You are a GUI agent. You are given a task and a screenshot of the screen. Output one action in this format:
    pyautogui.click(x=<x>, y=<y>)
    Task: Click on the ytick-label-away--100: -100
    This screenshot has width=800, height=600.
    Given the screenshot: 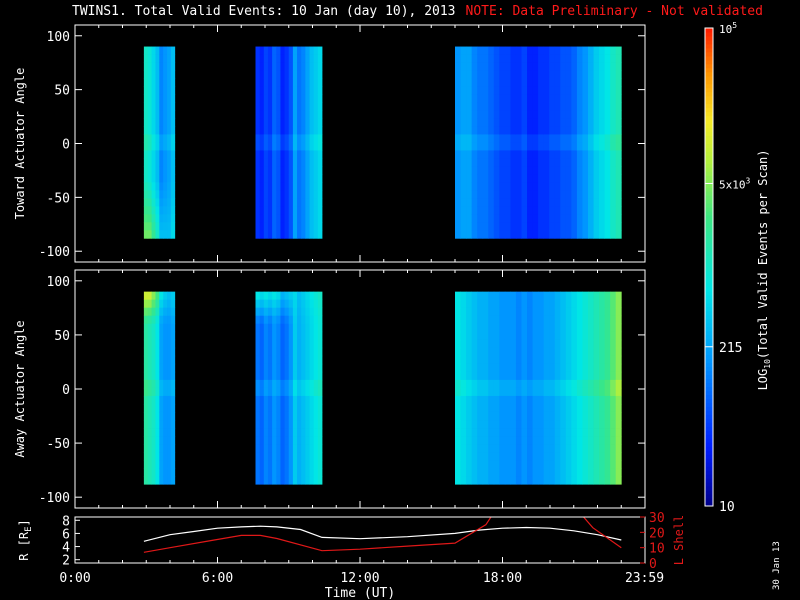 What is the action you would take?
    pyautogui.click(x=54, y=498)
    